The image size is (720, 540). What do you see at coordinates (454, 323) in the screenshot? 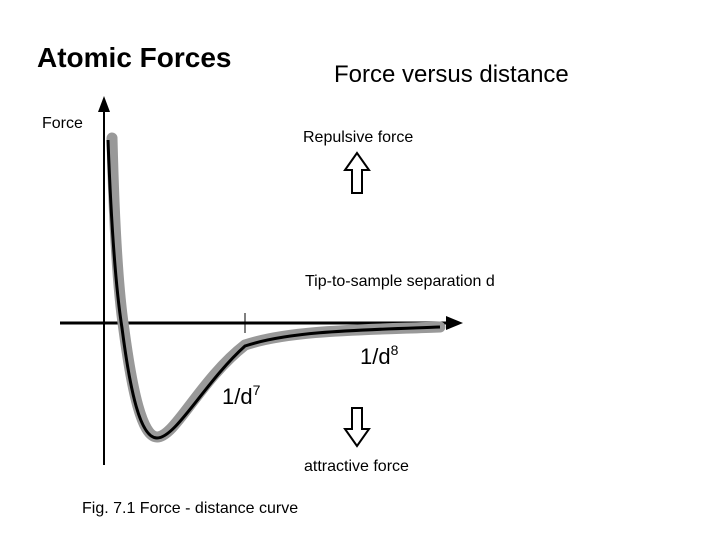
I see `x-axis-arrow` at bounding box center [454, 323].